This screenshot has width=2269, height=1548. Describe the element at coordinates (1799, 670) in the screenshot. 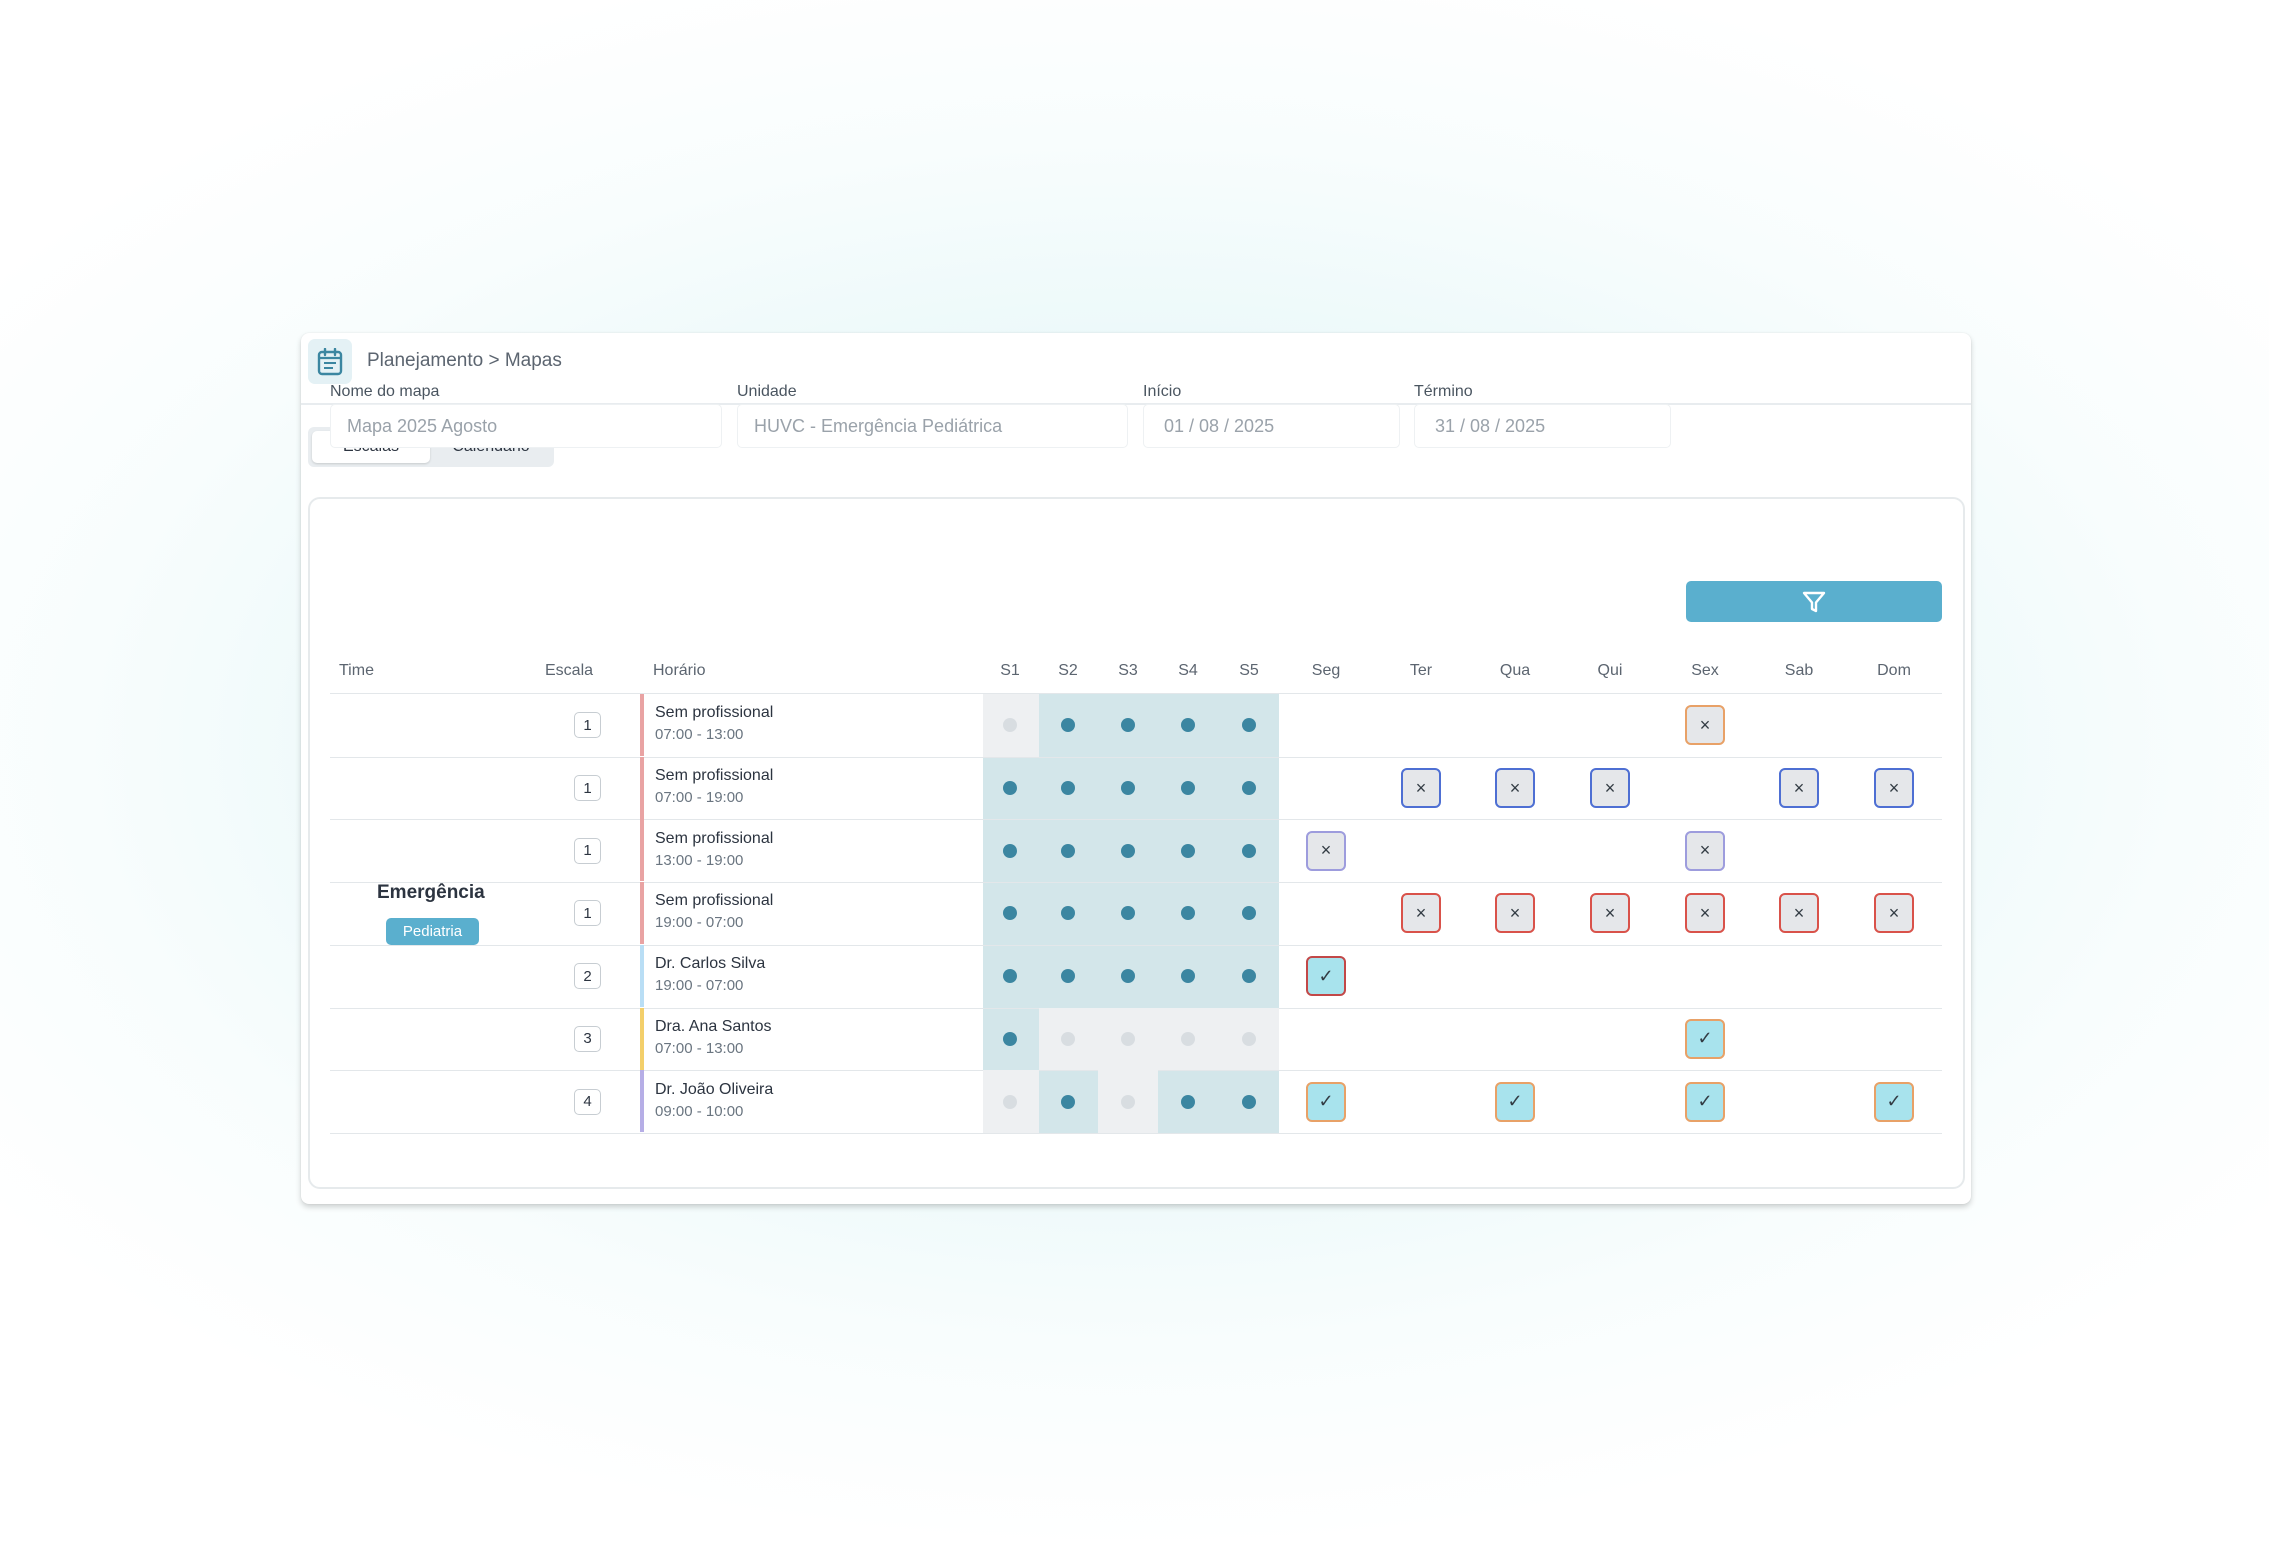

I see `col-header-day-sab: Sab` at that location.